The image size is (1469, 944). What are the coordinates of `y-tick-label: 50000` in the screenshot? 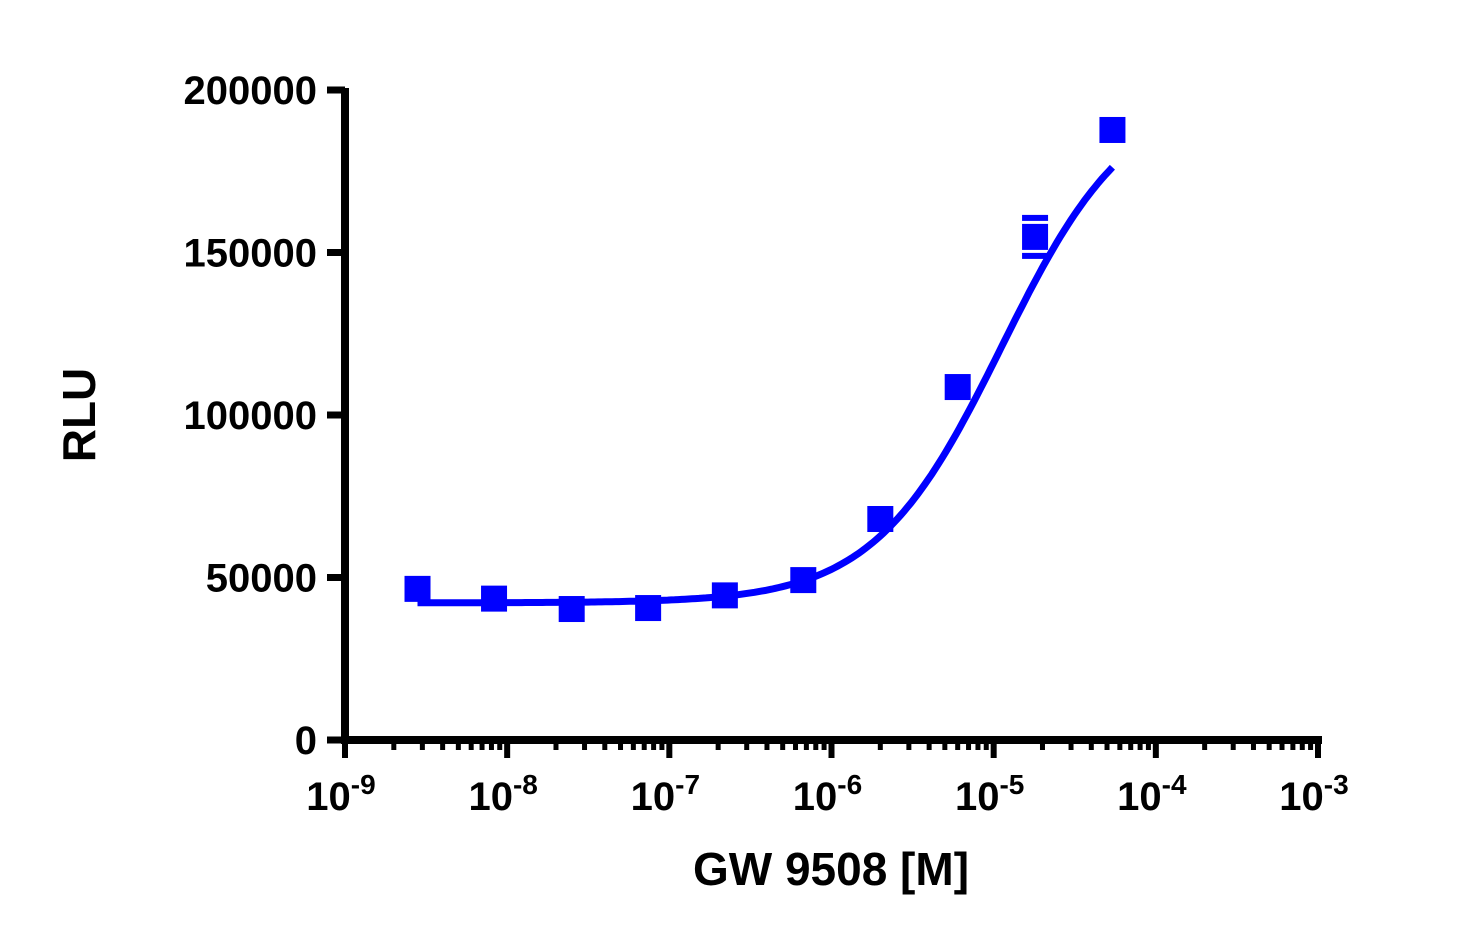 It's located at (261, 579).